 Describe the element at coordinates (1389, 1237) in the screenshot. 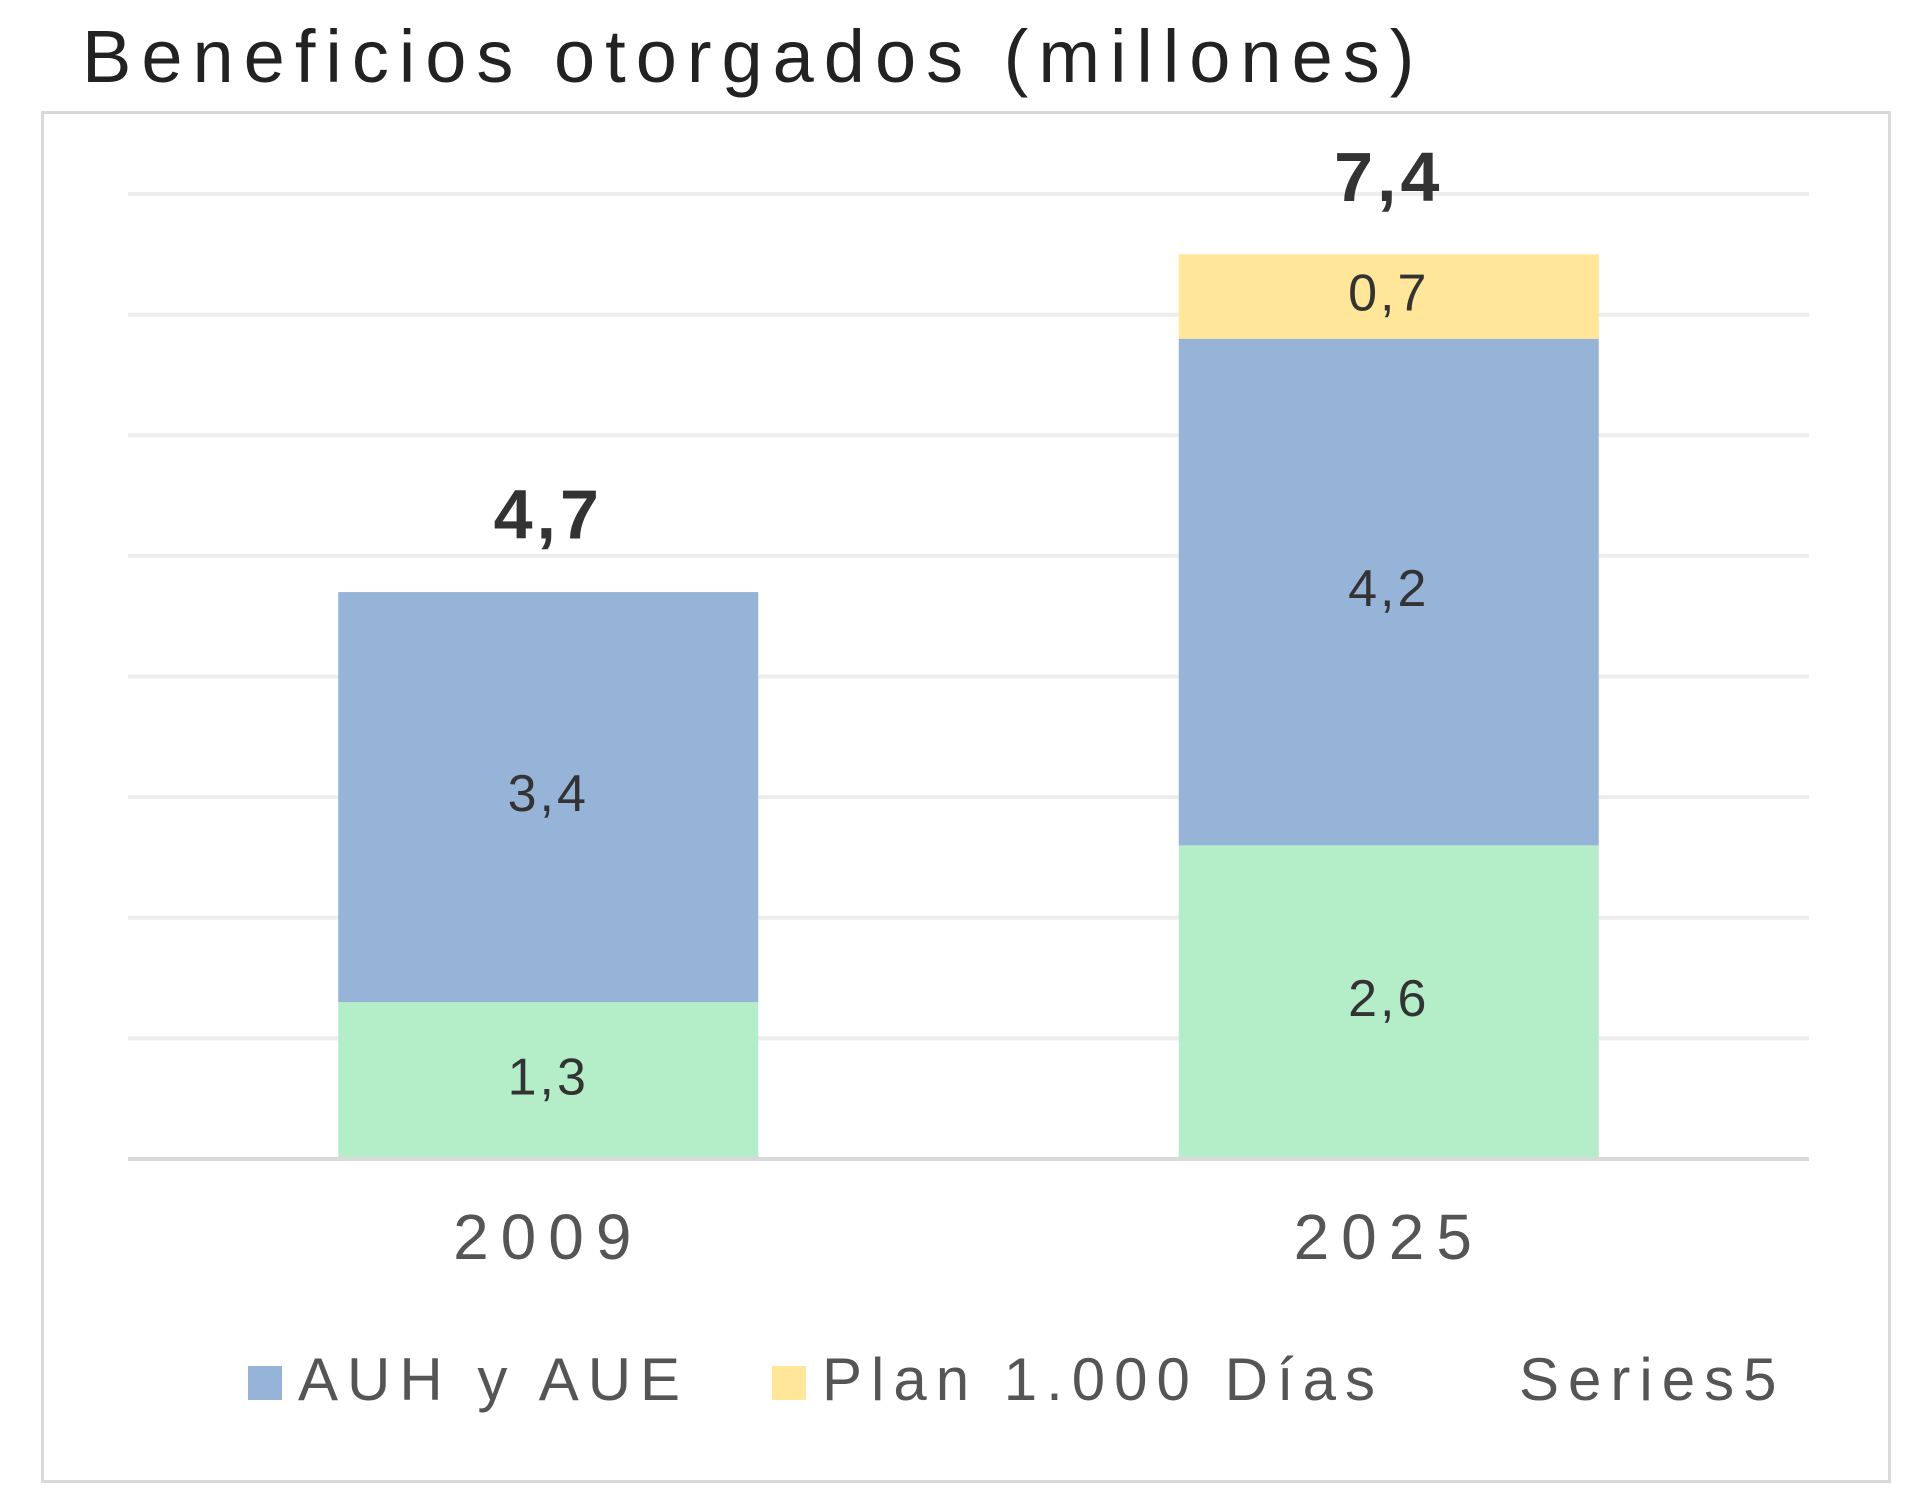

I see `category-label: 2025` at that location.